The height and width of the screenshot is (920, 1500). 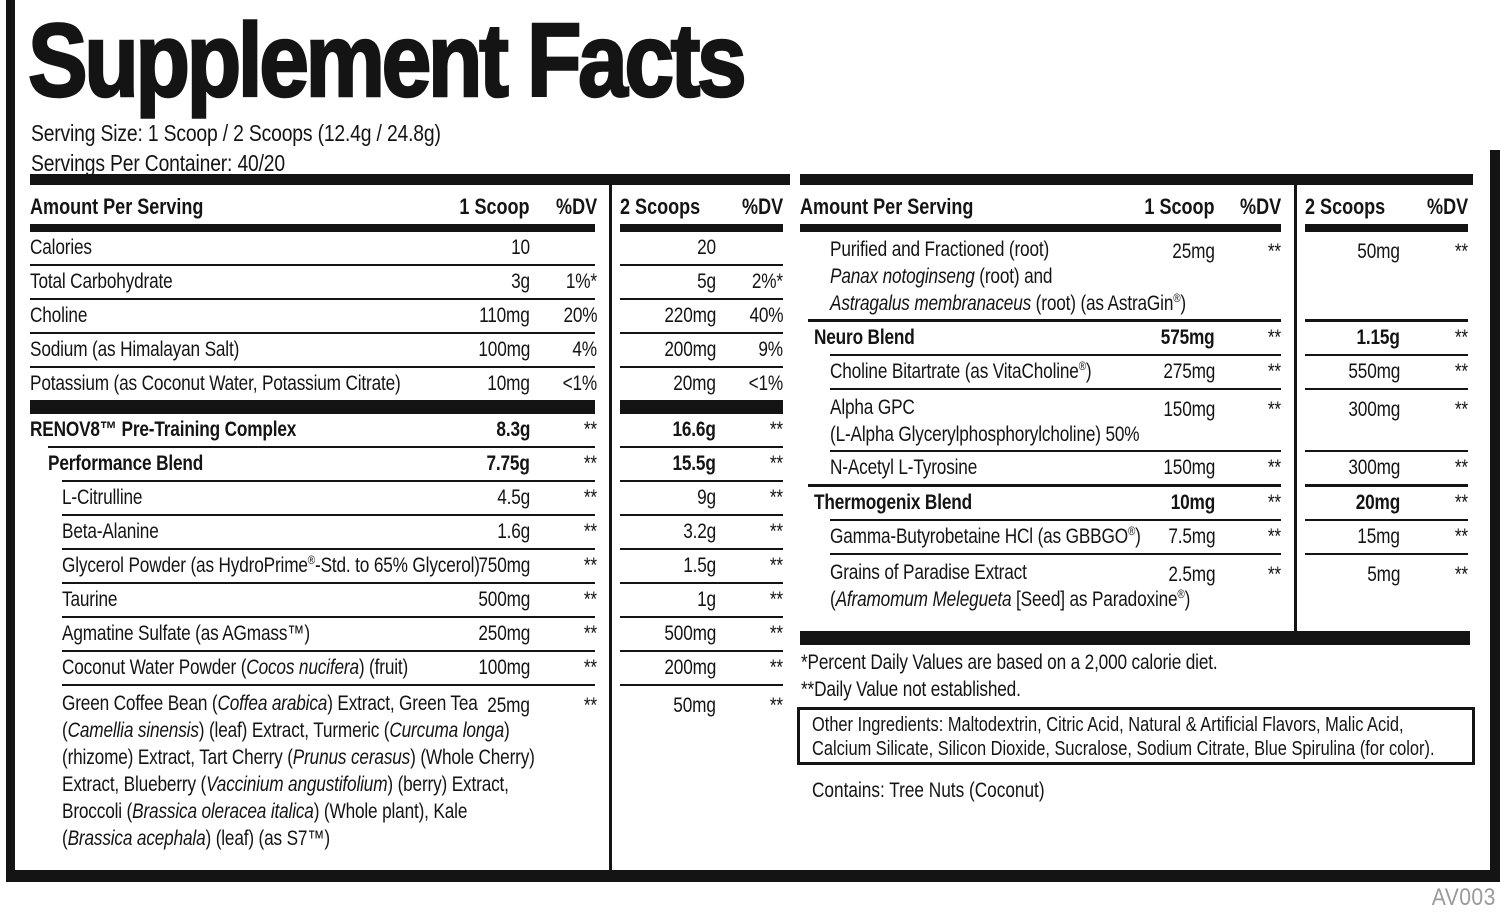 What do you see at coordinates (504, 599) in the screenshot?
I see `amount-1scoop: 500mg` at bounding box center [504, 599].